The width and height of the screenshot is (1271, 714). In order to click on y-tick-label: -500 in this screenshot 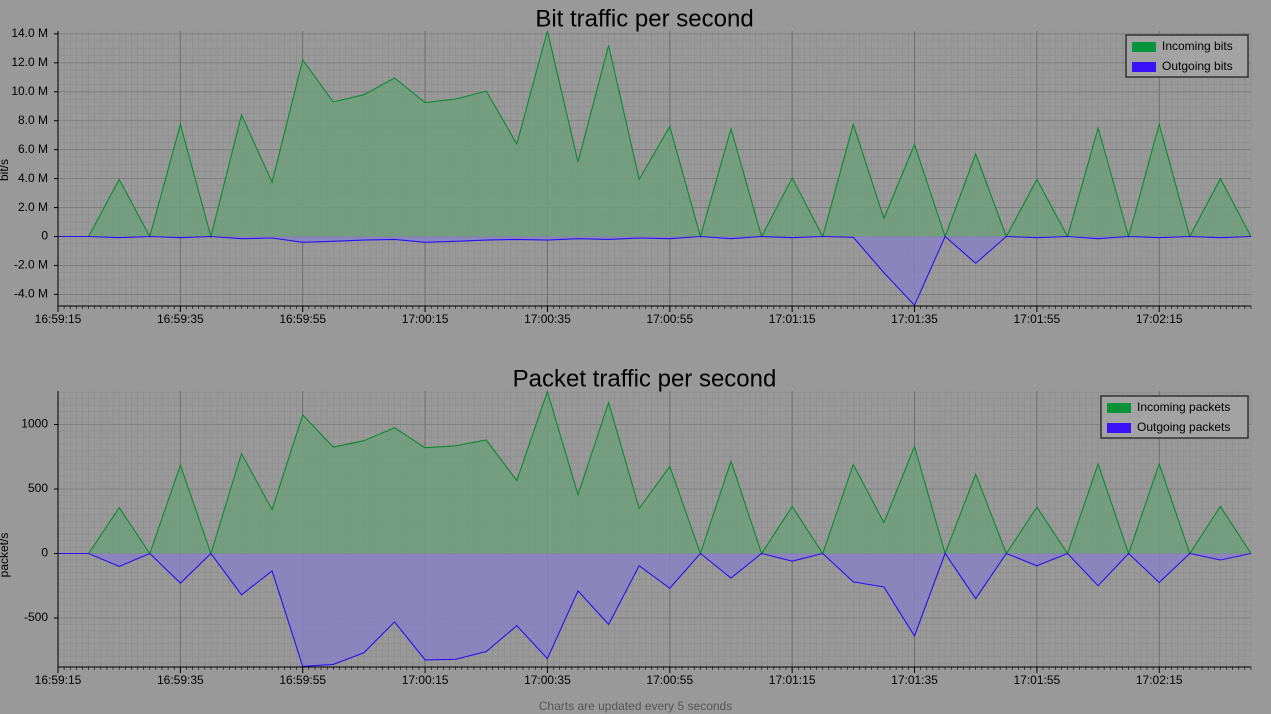, I will do `click(36, 617)`.